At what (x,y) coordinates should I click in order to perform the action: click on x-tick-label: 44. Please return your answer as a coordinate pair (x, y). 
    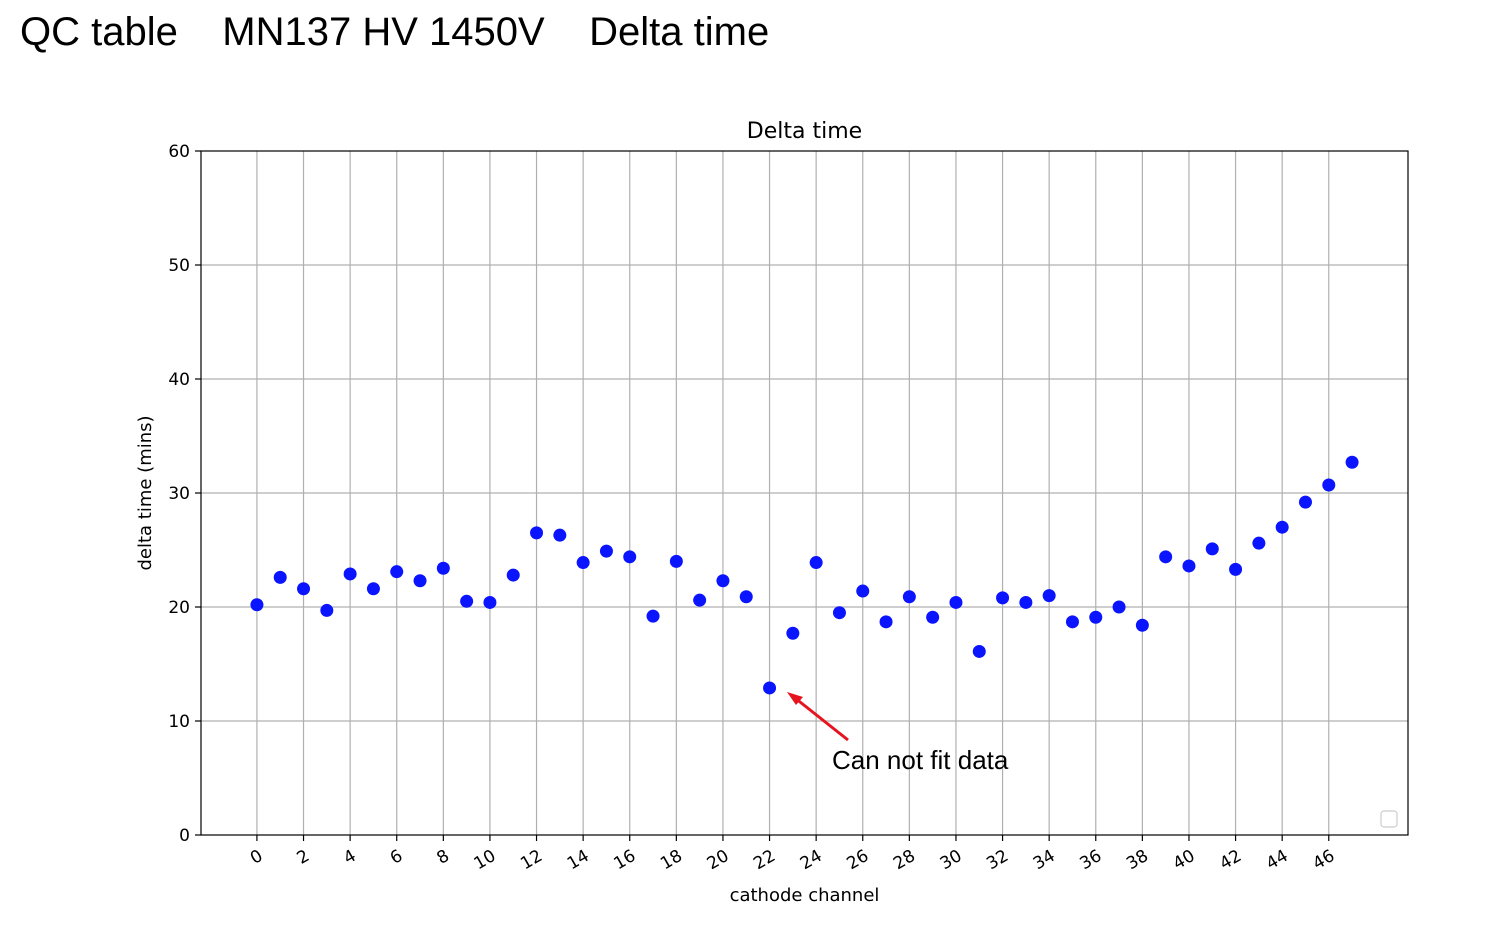
    Looking at the image, I should click on (1277, 860).